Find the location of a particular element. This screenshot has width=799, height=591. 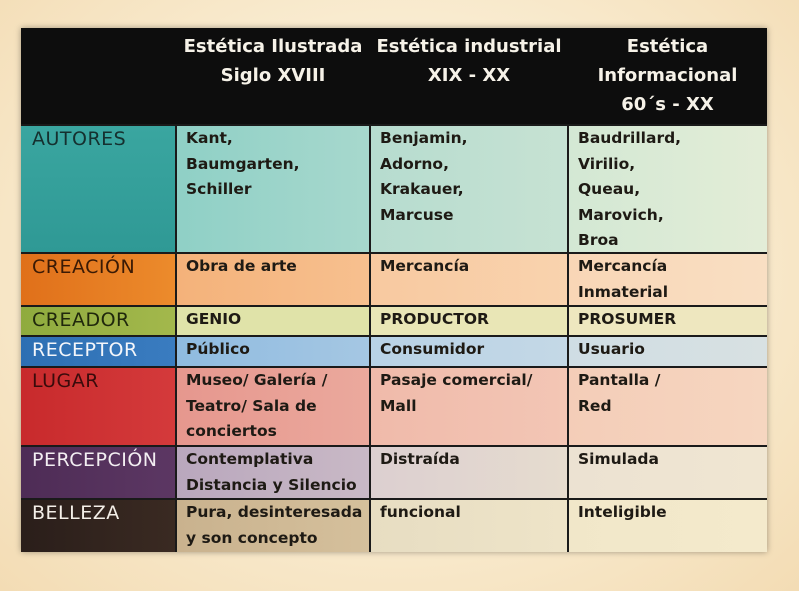

table-cell: PROSUMER is located at coordinates (667, 320).